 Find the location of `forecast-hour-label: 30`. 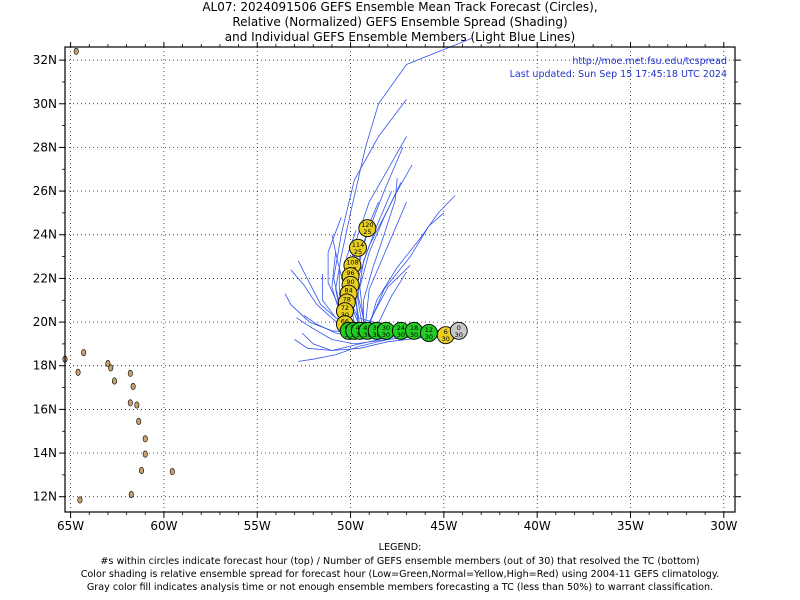

forecast-hour-label: 30 is located at coordinates (386, 328).